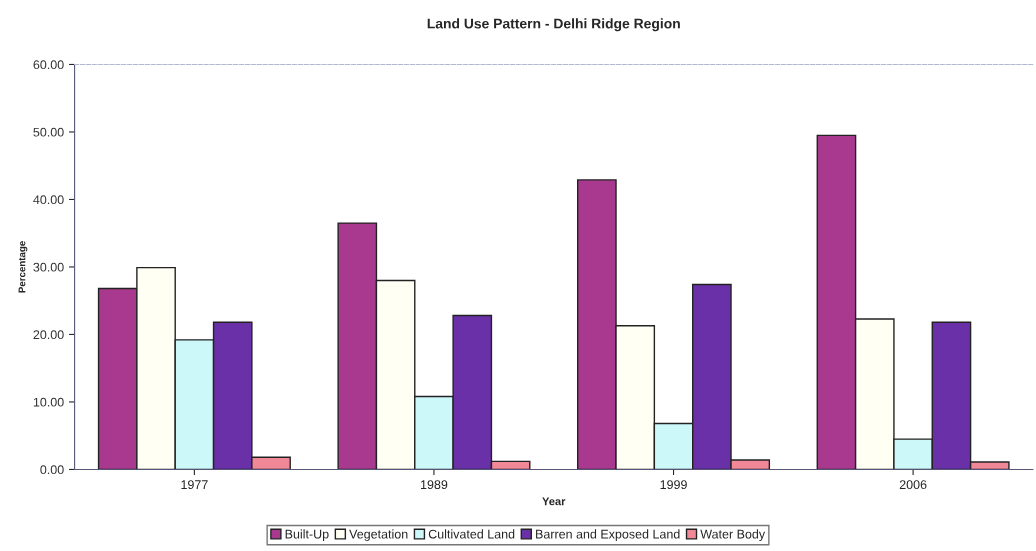 The height and width of the screenshot is (551, 1036). Describe the element at coordinates (52, 470) in the screenshot. I see `y-tick-label: 0.00` at that location.